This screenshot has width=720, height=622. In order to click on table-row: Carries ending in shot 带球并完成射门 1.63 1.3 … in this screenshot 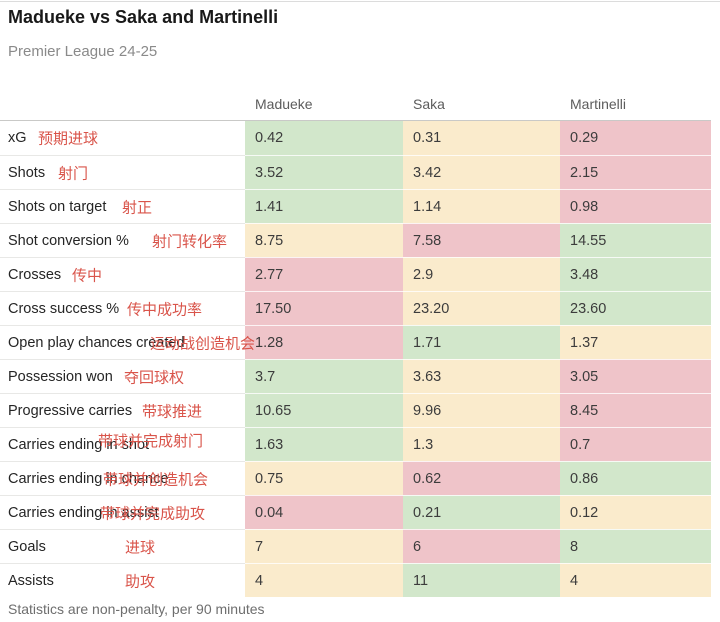, I will do `click(355, 444)`.